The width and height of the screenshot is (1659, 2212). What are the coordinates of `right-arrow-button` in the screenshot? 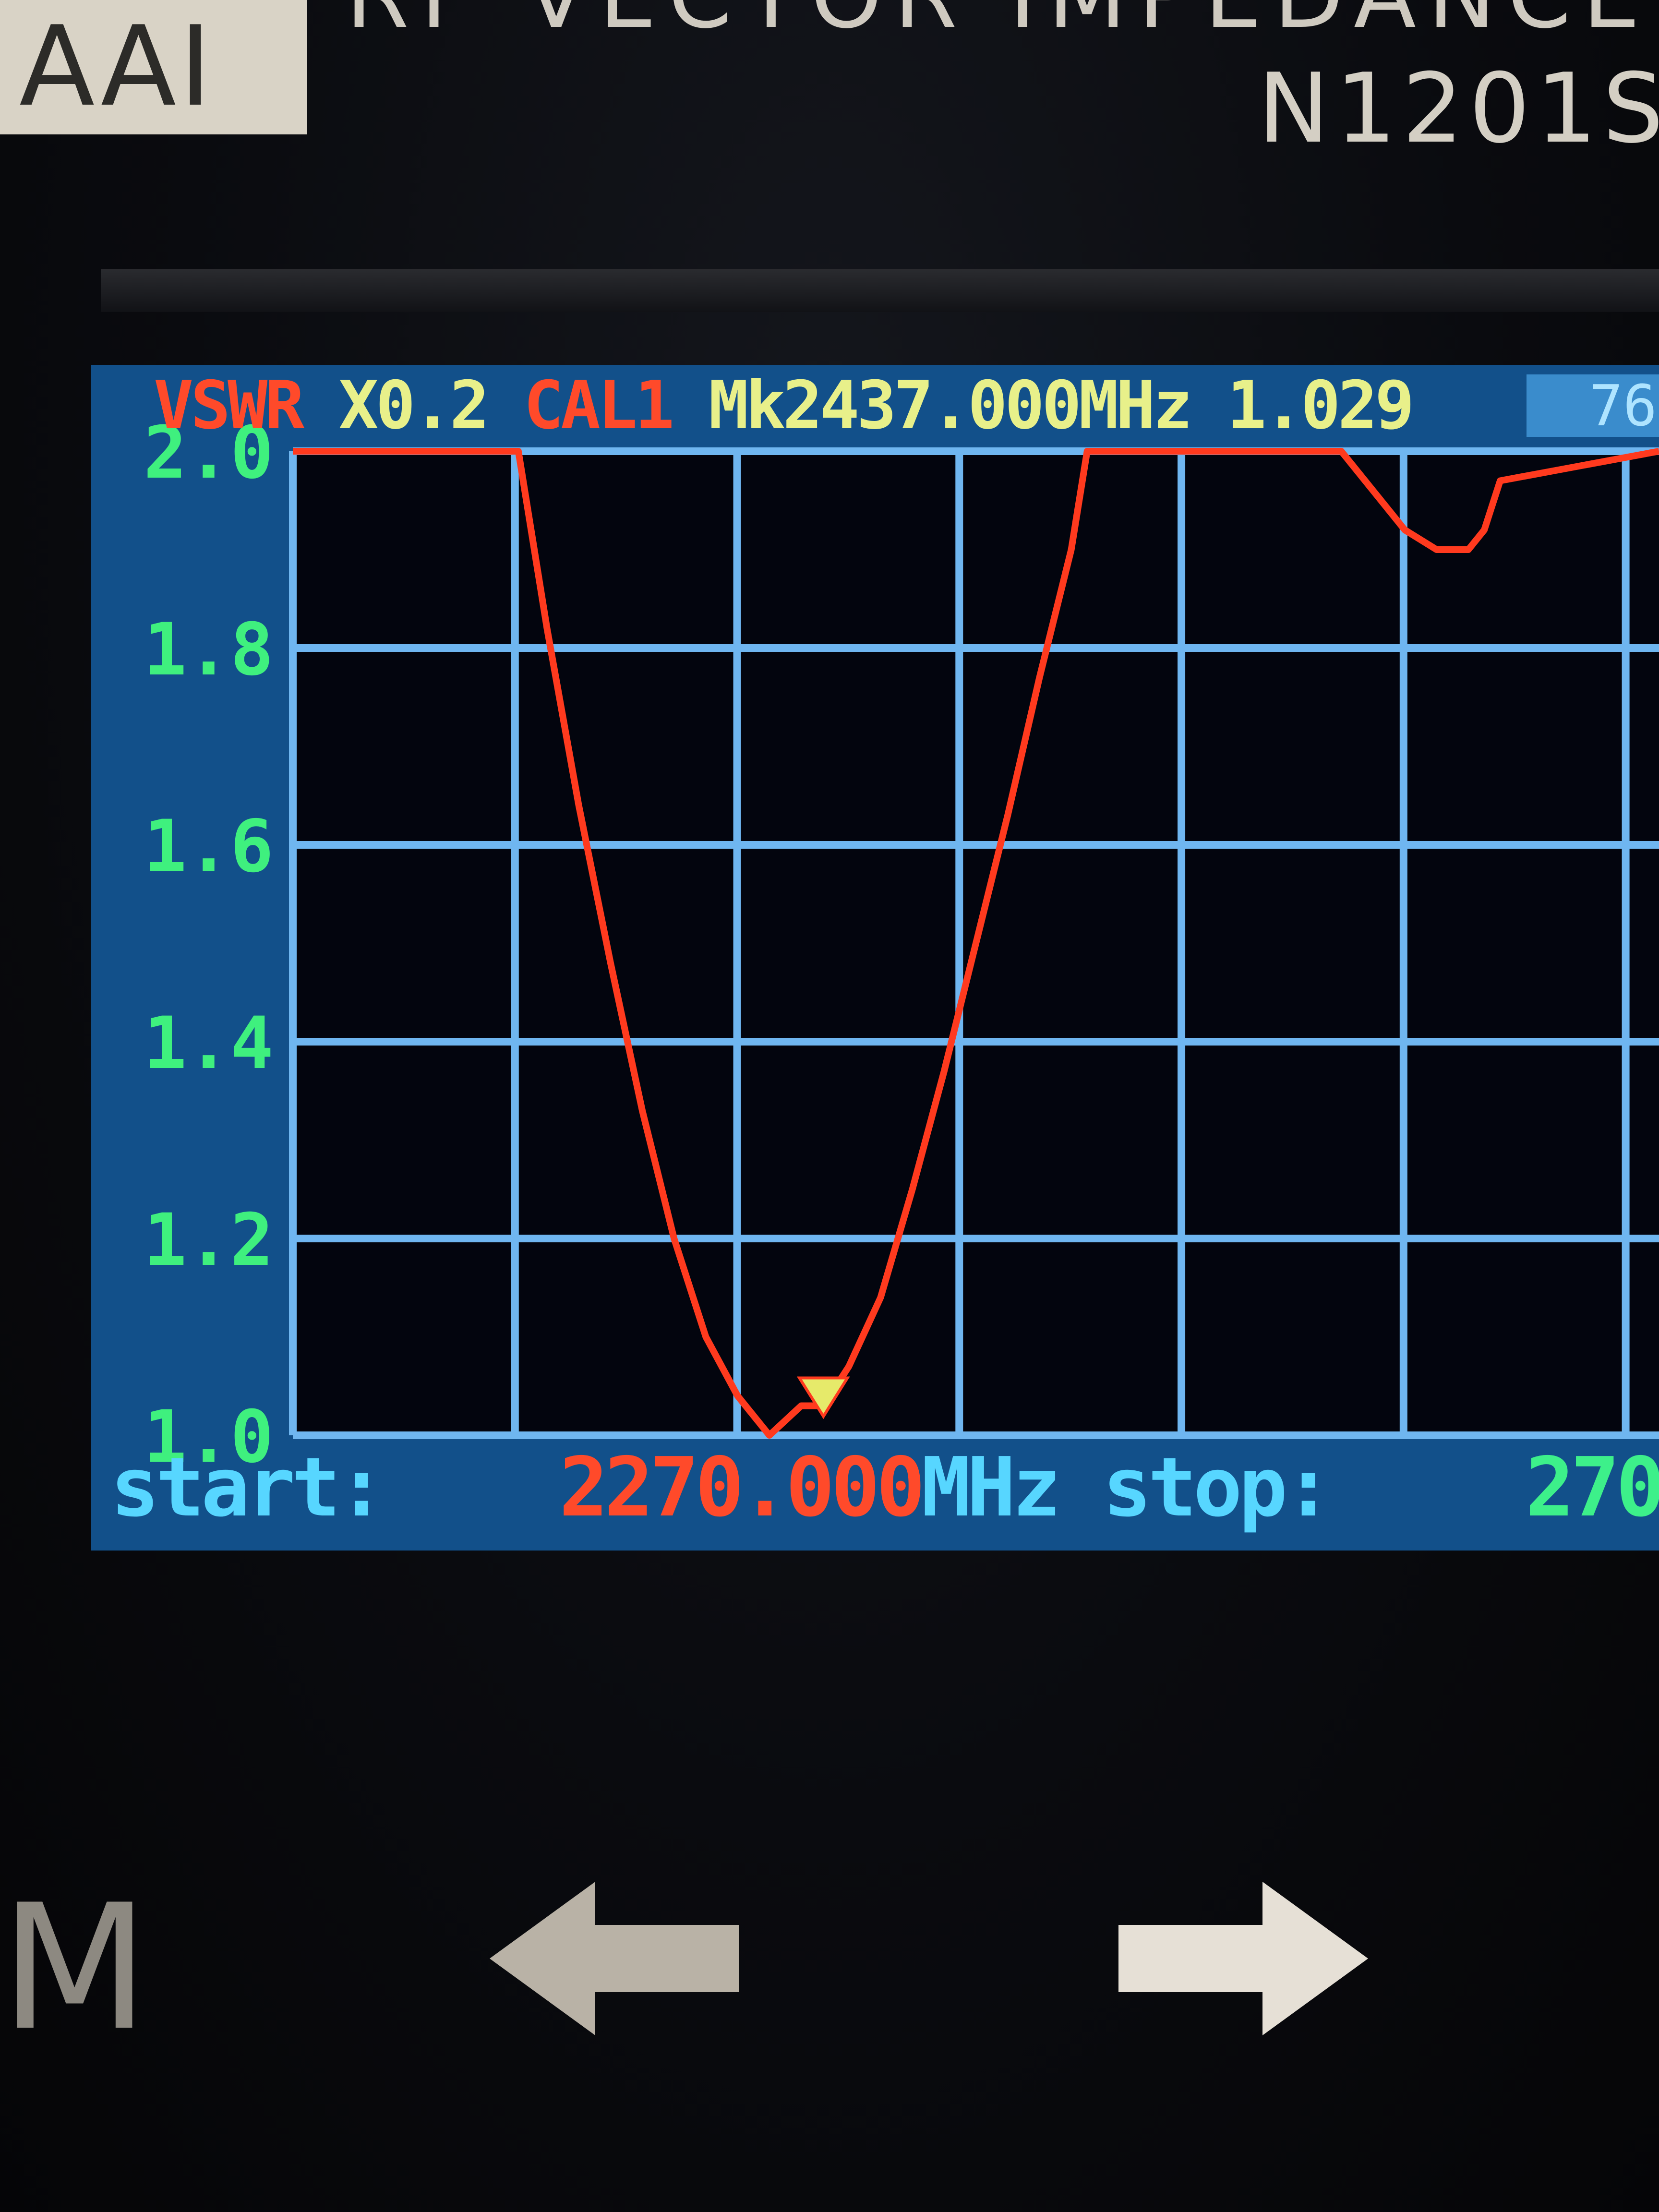 It's located at (1243, 1958).